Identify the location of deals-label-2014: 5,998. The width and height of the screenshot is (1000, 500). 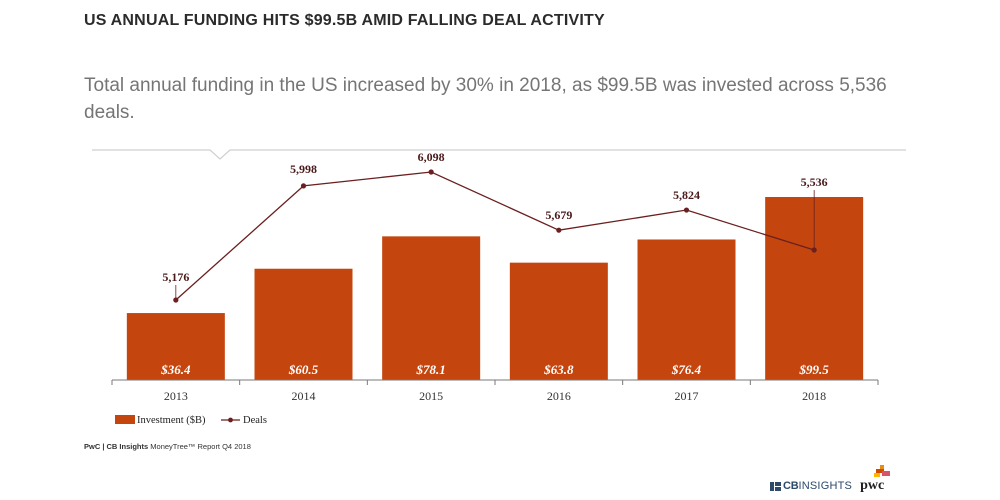
(303, 169).